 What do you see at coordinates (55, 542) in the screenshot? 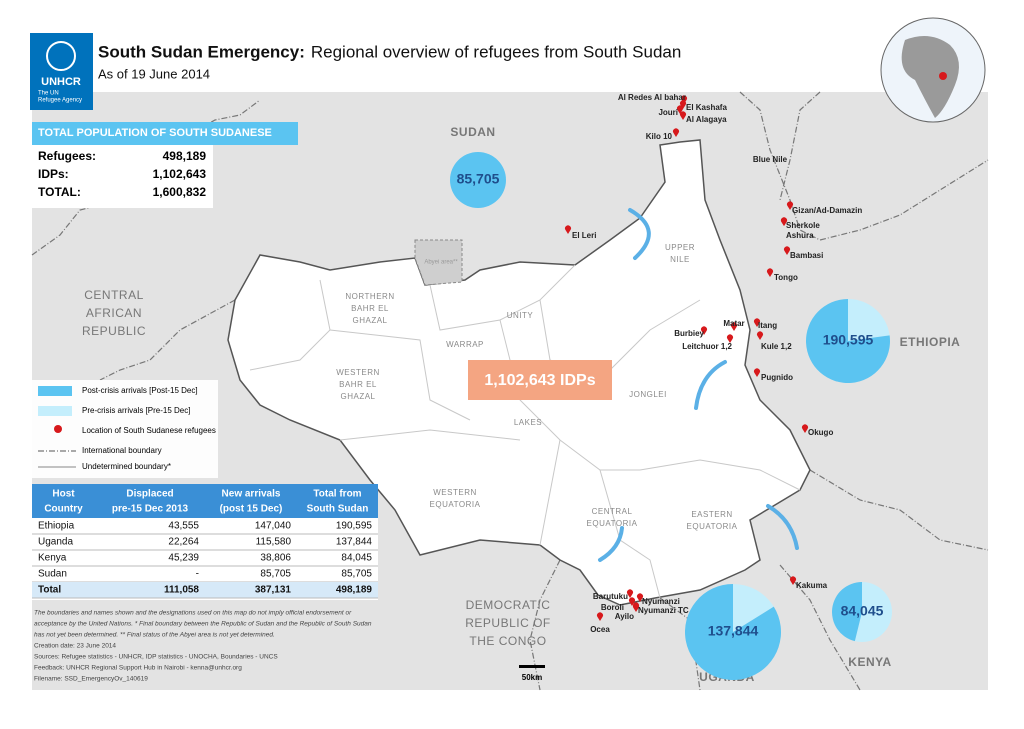
I see `table-cell: Uganda` at bounding box center [55, 542].